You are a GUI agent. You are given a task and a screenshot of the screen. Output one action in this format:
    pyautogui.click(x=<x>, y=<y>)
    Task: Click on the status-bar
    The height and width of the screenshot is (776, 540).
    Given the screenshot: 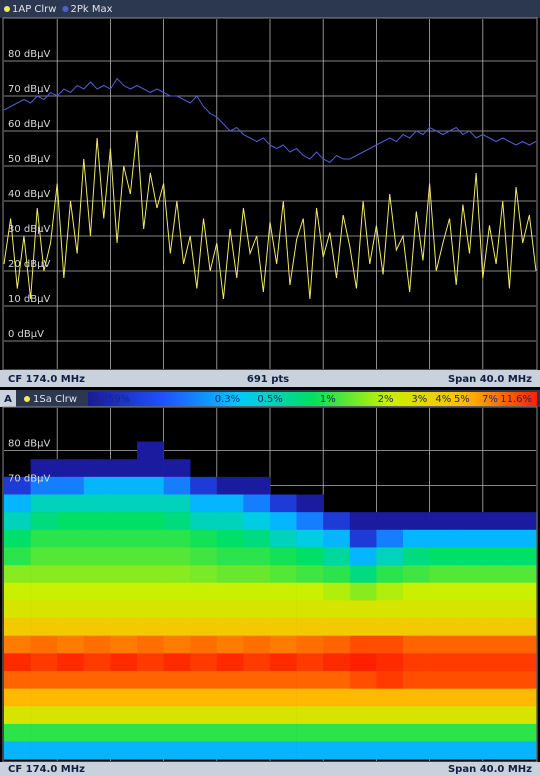 What is the action you would take?
    pyautogui.click(x=270, y=769)
    